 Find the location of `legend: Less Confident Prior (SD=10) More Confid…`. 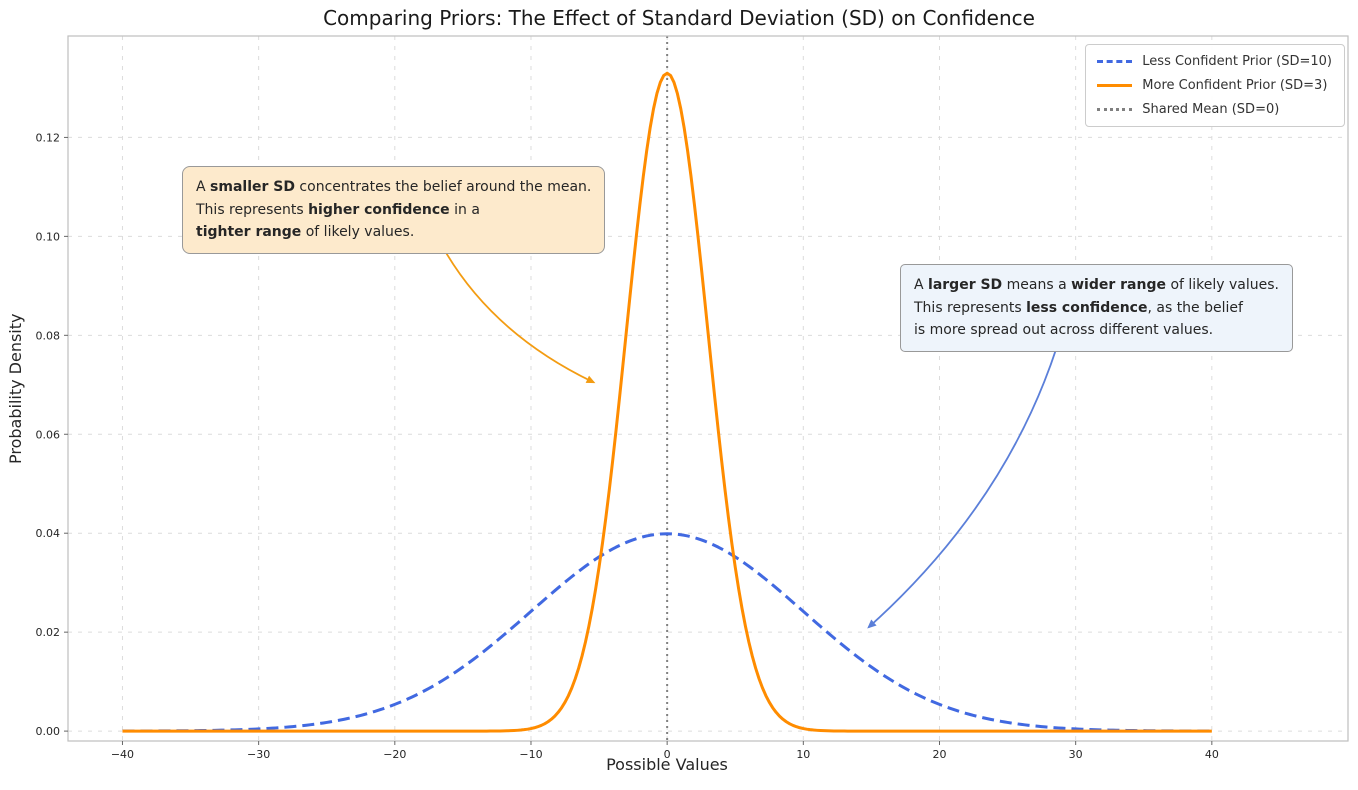

legend: Less Confident Prior (SD=10) More Confid… is located at coordinates (1215, 85).